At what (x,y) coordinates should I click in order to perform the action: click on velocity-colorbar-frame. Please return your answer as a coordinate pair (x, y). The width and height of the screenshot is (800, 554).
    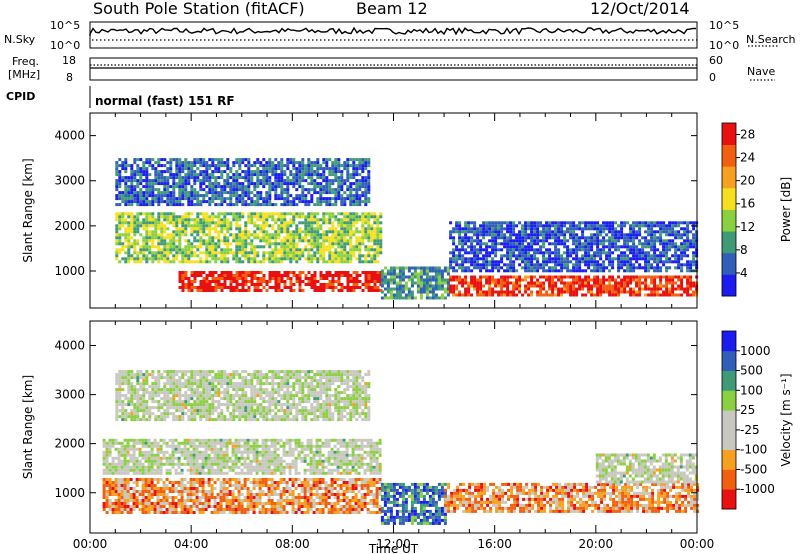
    Looking at the image, I should click on (729, 420).